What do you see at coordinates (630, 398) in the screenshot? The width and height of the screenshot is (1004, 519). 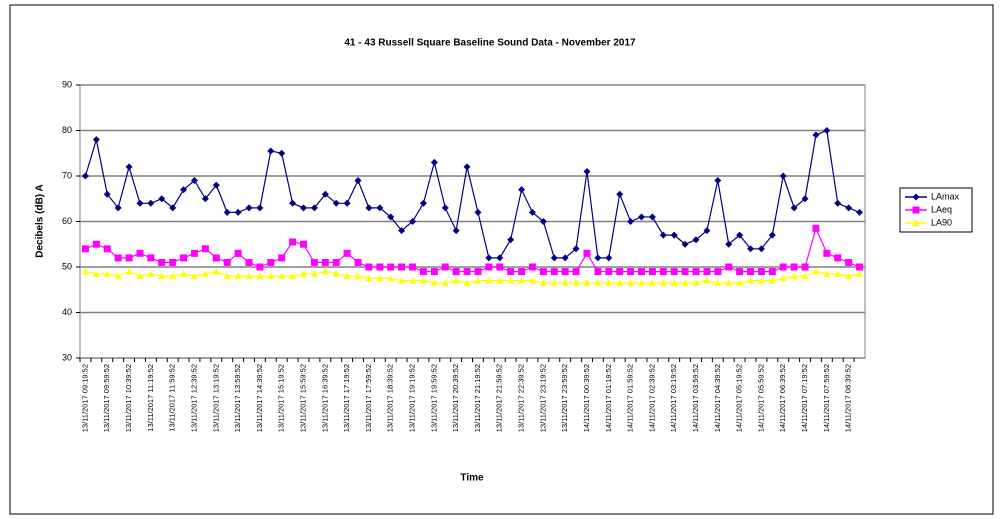 I see `x-tick-label: 14/11/2017 01:59:52` at bounding box center [630, 398].